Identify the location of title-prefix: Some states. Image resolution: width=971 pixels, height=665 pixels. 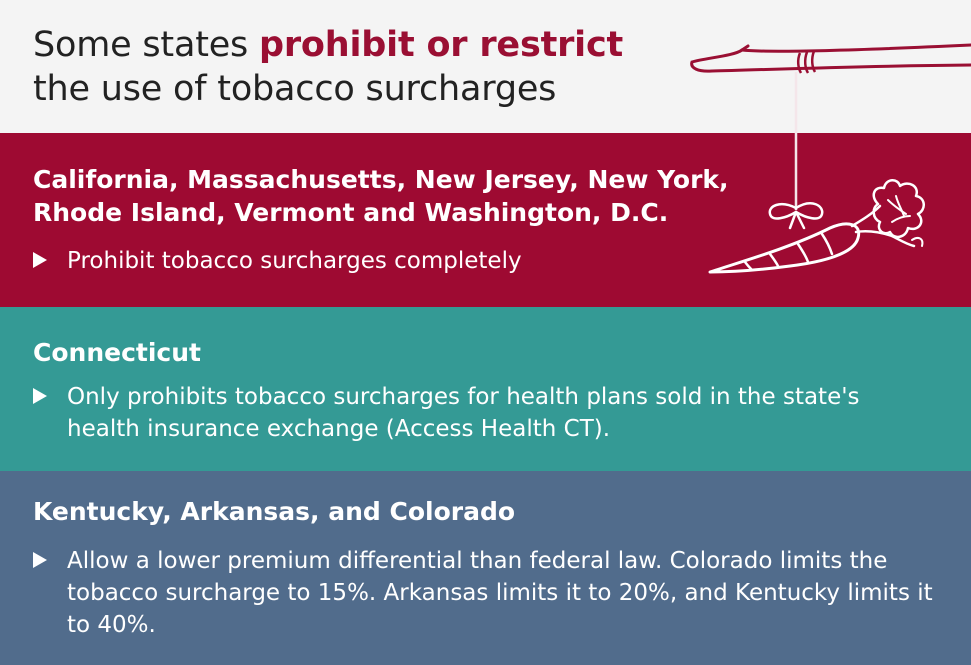
(146, 45).